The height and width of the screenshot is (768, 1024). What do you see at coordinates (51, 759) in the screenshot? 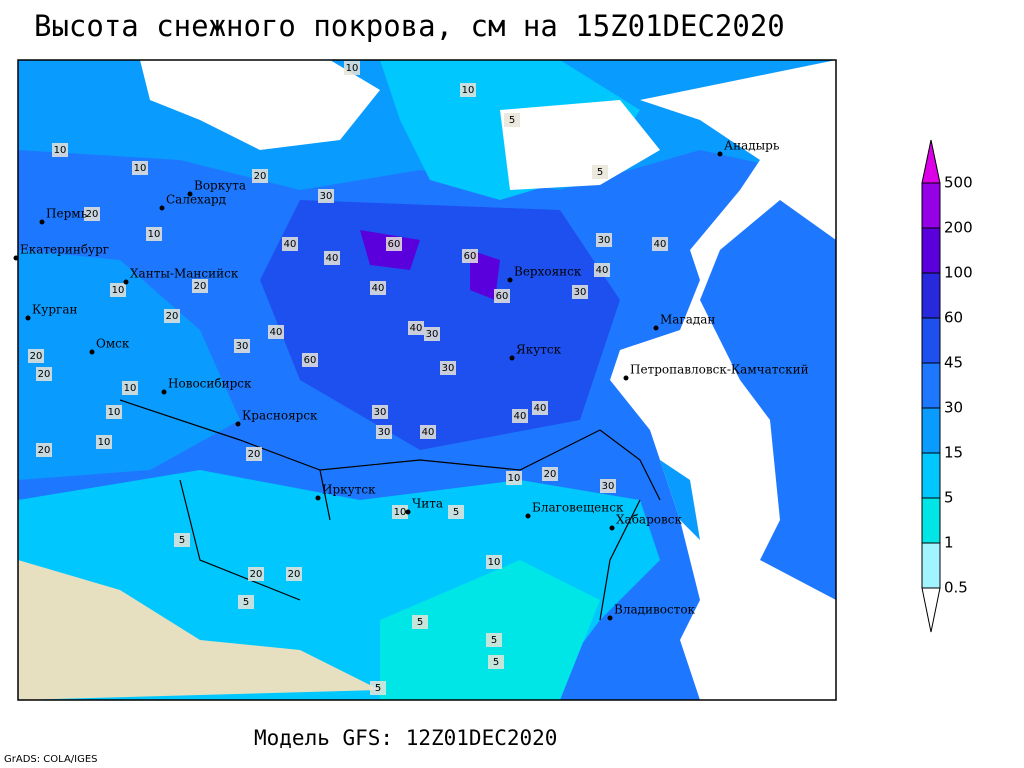
I see `credit: GrADS: COLA/IGES` at bounding box center [51, 759].